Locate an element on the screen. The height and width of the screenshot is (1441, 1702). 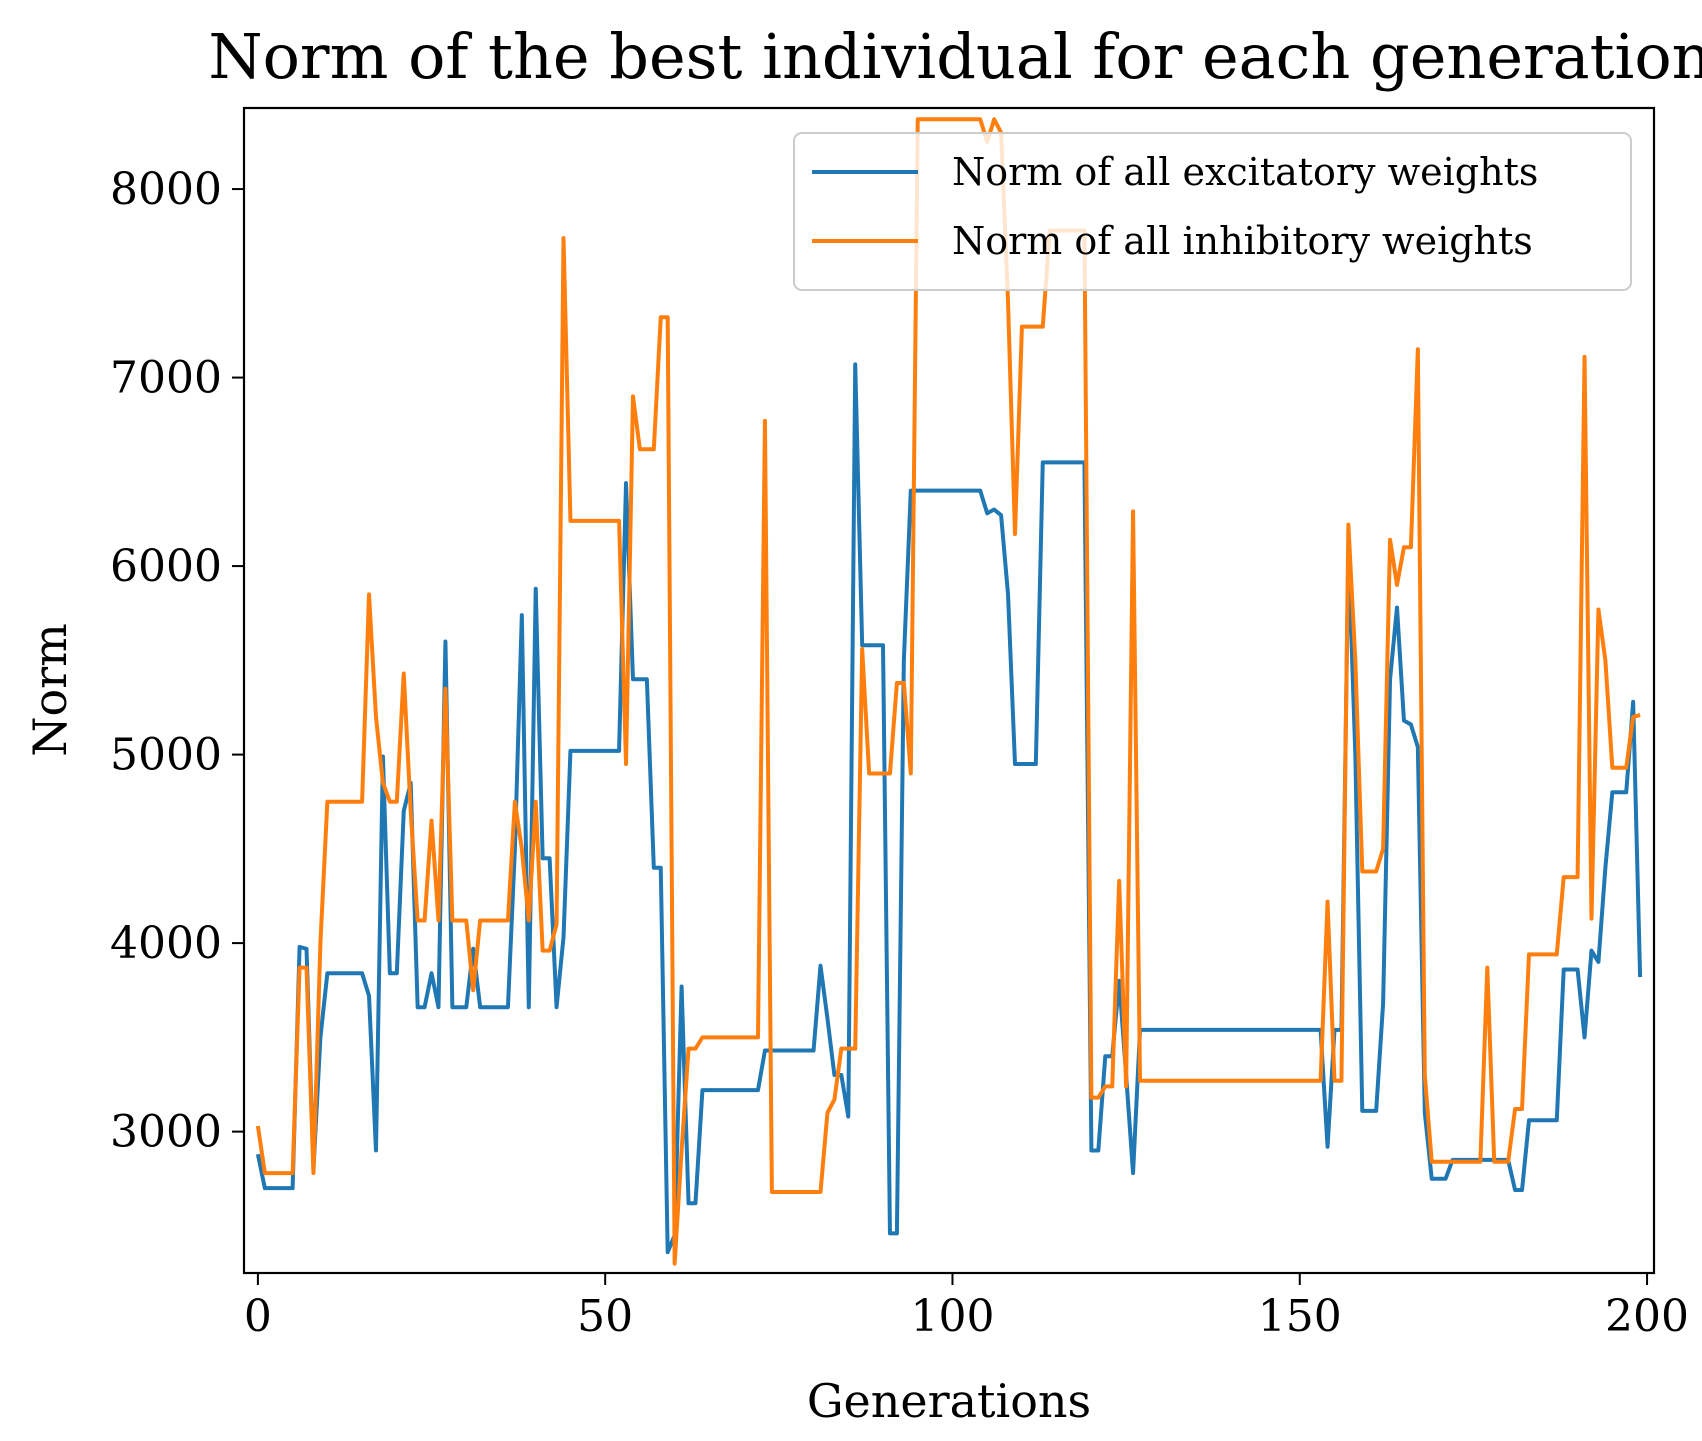
x-axis-label: Generations is located at coordinates (949, 1401).